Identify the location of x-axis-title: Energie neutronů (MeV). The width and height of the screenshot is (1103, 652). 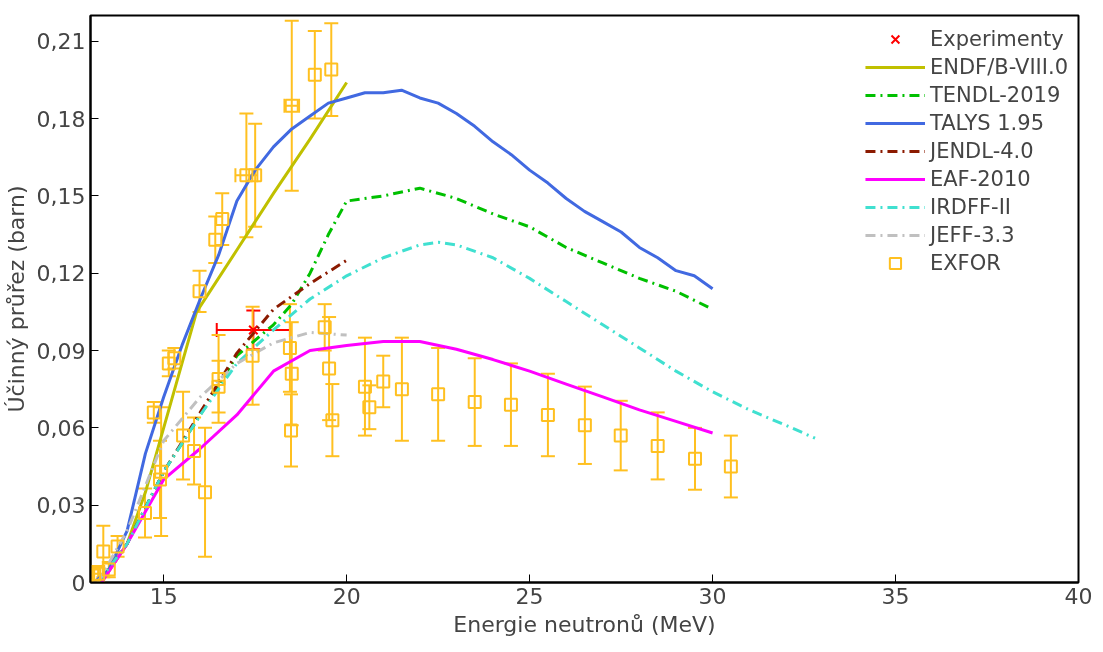
(584, 624).